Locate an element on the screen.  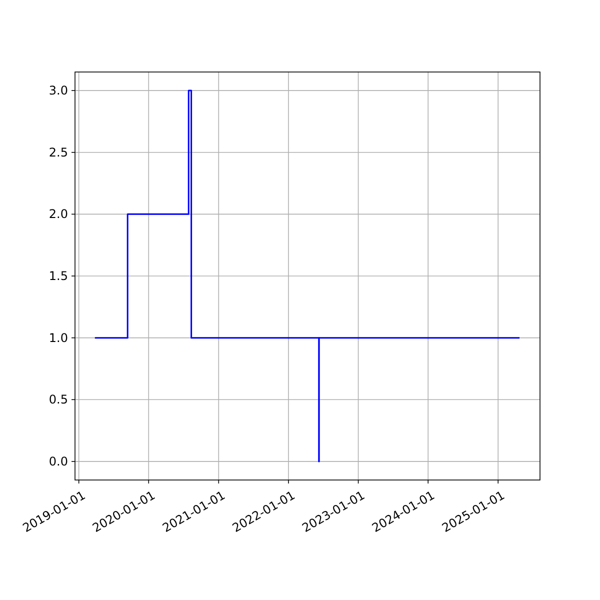
y-tick-label: 2.0 is located at coordinates (58, 214).